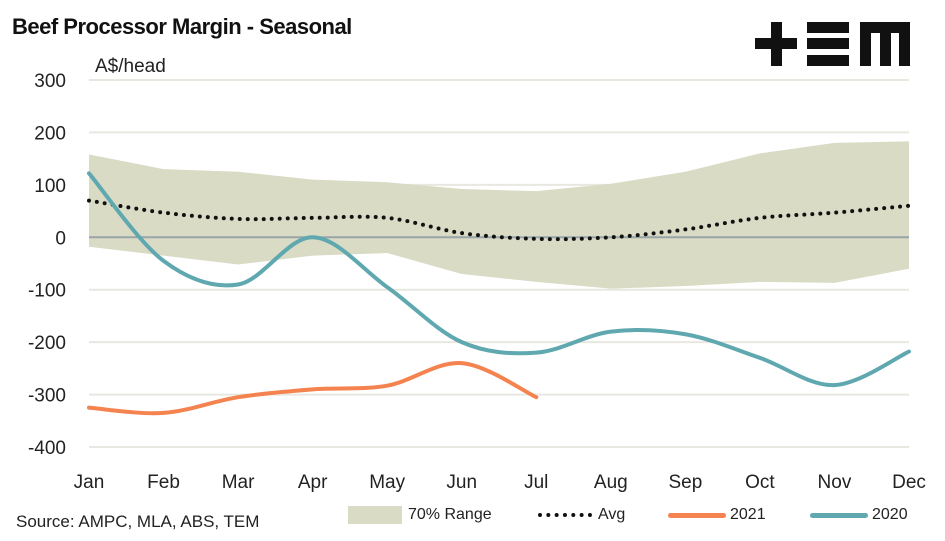  What do you see at coordinates (611, 482) in the screenshot?
I see `x-tick-label: Aug` at bounding box center [611, 482].